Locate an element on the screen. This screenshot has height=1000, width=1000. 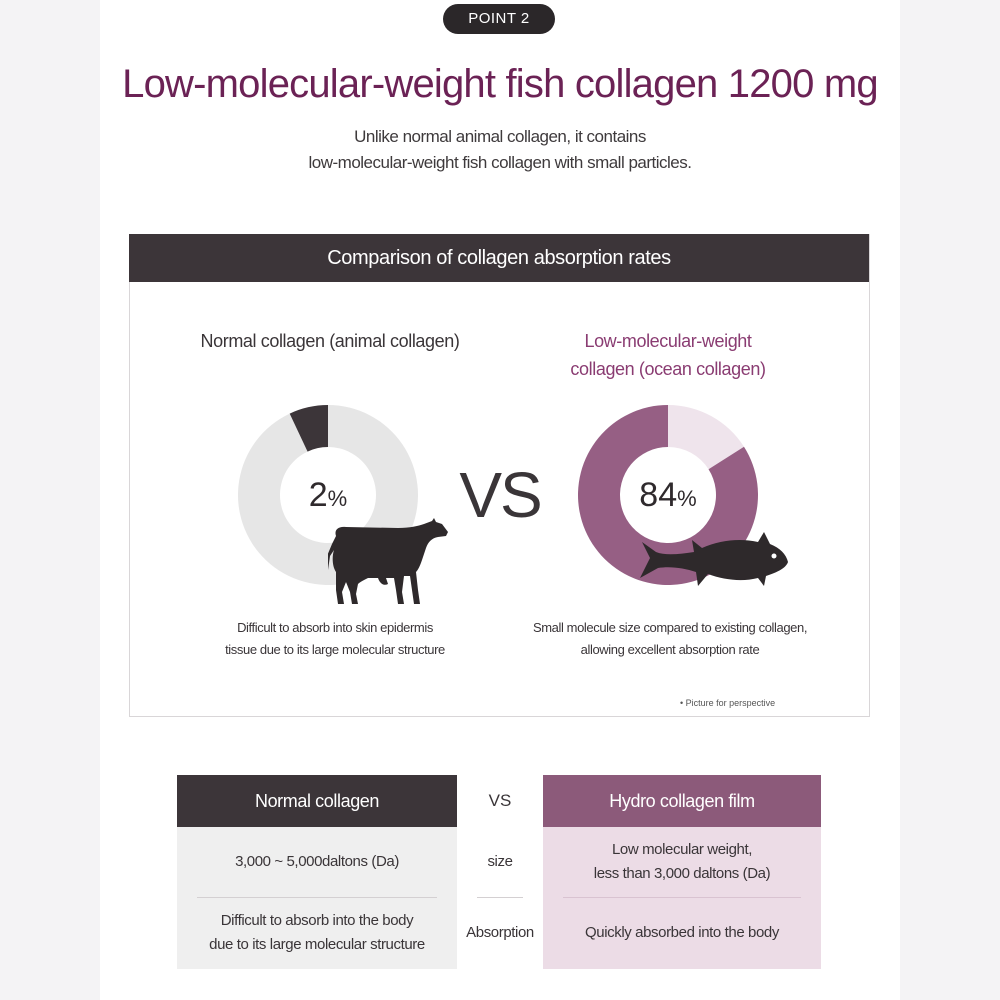
right-slice-not-absorbed is located at coordinates (706, 437).